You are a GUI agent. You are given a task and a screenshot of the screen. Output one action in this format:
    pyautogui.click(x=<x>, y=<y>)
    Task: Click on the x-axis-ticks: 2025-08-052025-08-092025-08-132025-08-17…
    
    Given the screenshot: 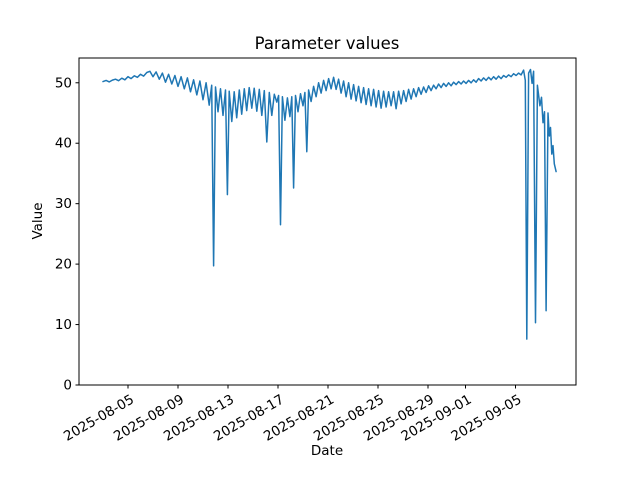 What is the action you would take?
    pyautogui.click(x=293, y=415)
    